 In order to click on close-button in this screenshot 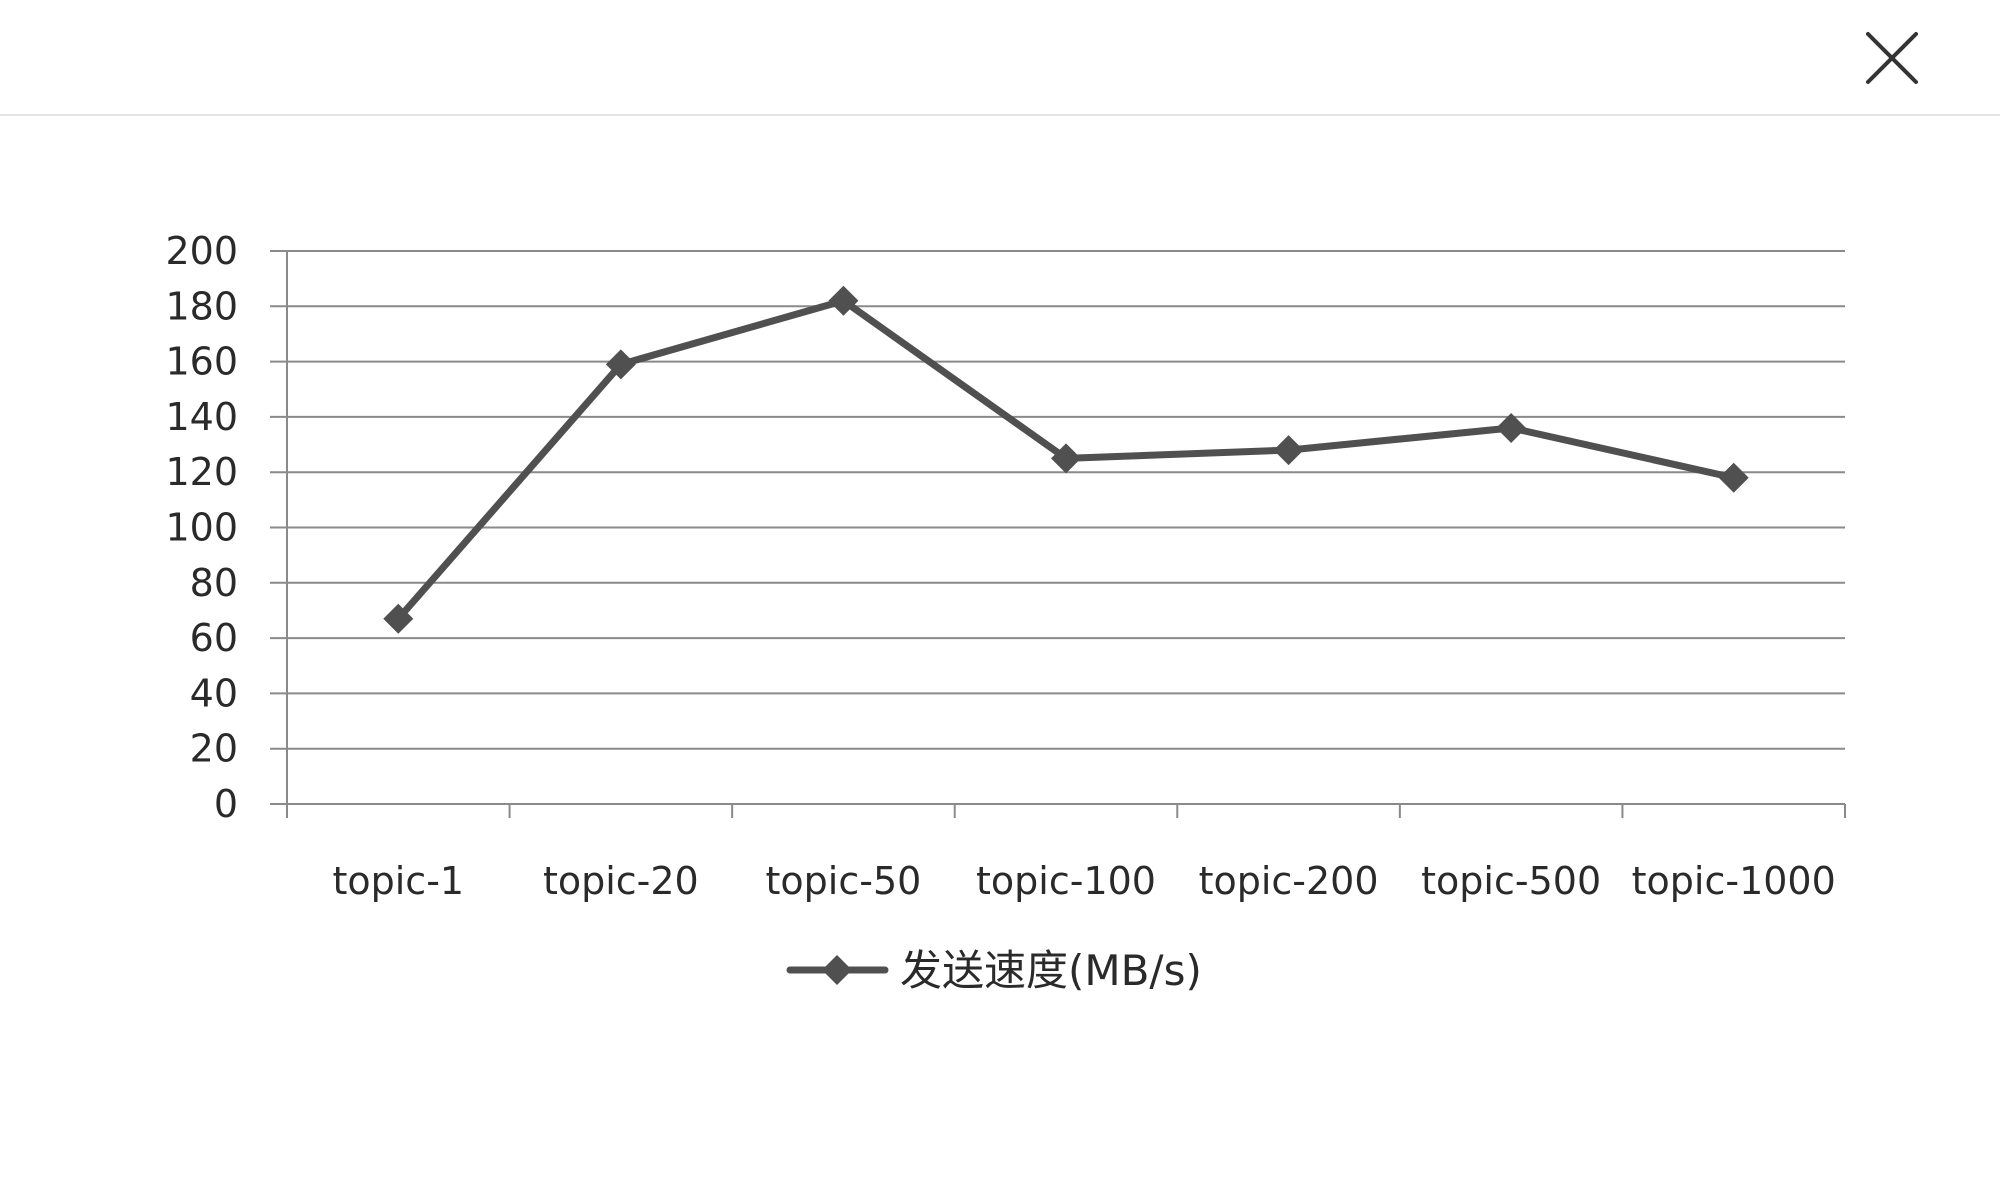, I will do `click(1890, 59)`.